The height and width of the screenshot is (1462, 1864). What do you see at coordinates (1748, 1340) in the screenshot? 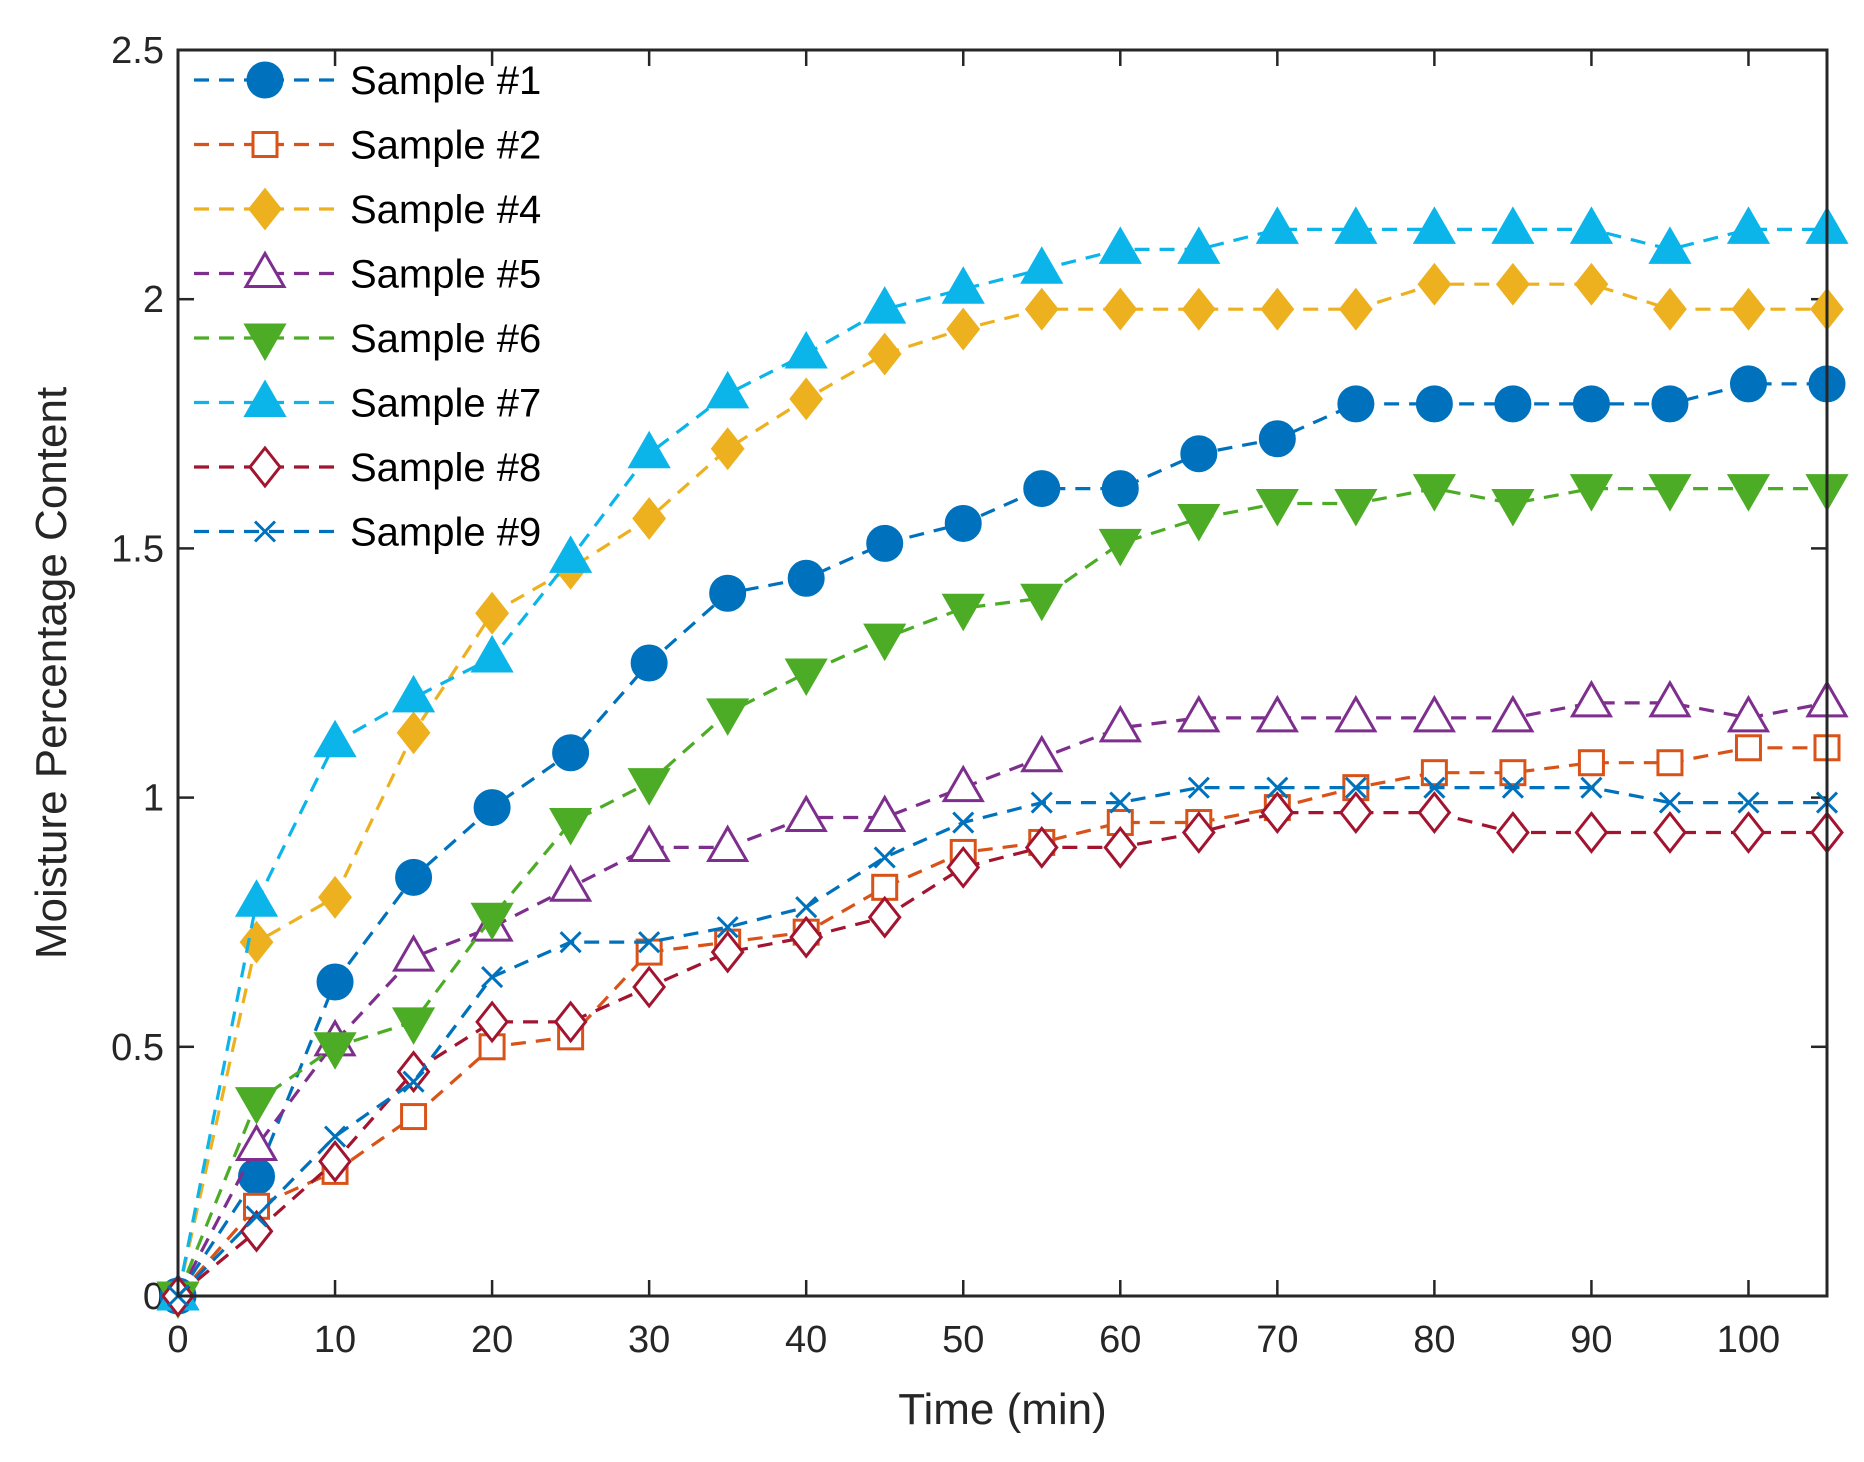
I see `x-tick-label: 100` at bounding box center [1748, 1340].